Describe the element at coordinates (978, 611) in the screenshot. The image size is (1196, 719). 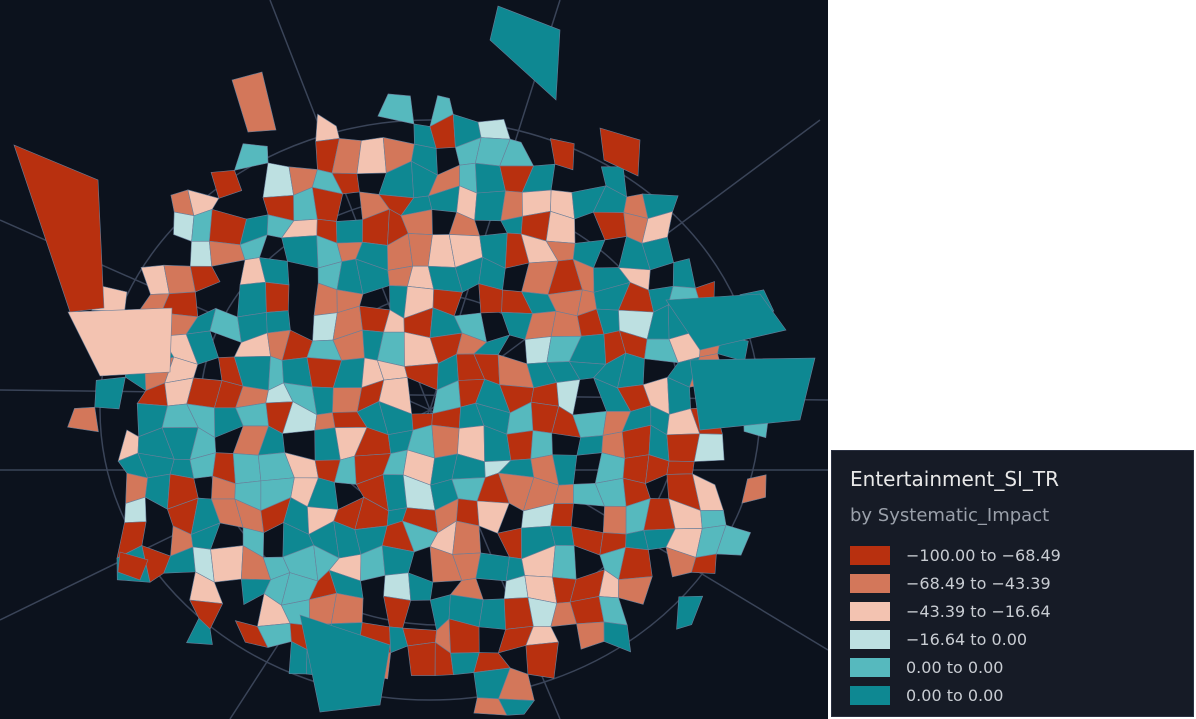
I see `legend-label: −43.39 to −16.64` at that location.